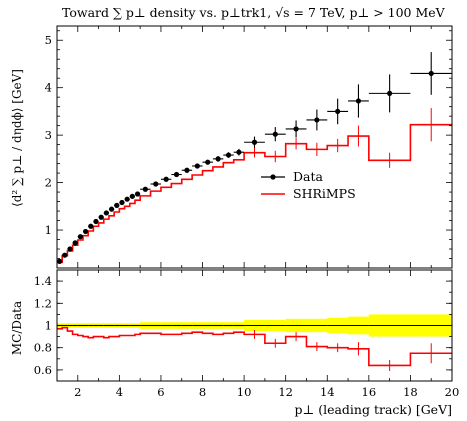  I want to click on x-tick-label: 16, so click(369, 392).